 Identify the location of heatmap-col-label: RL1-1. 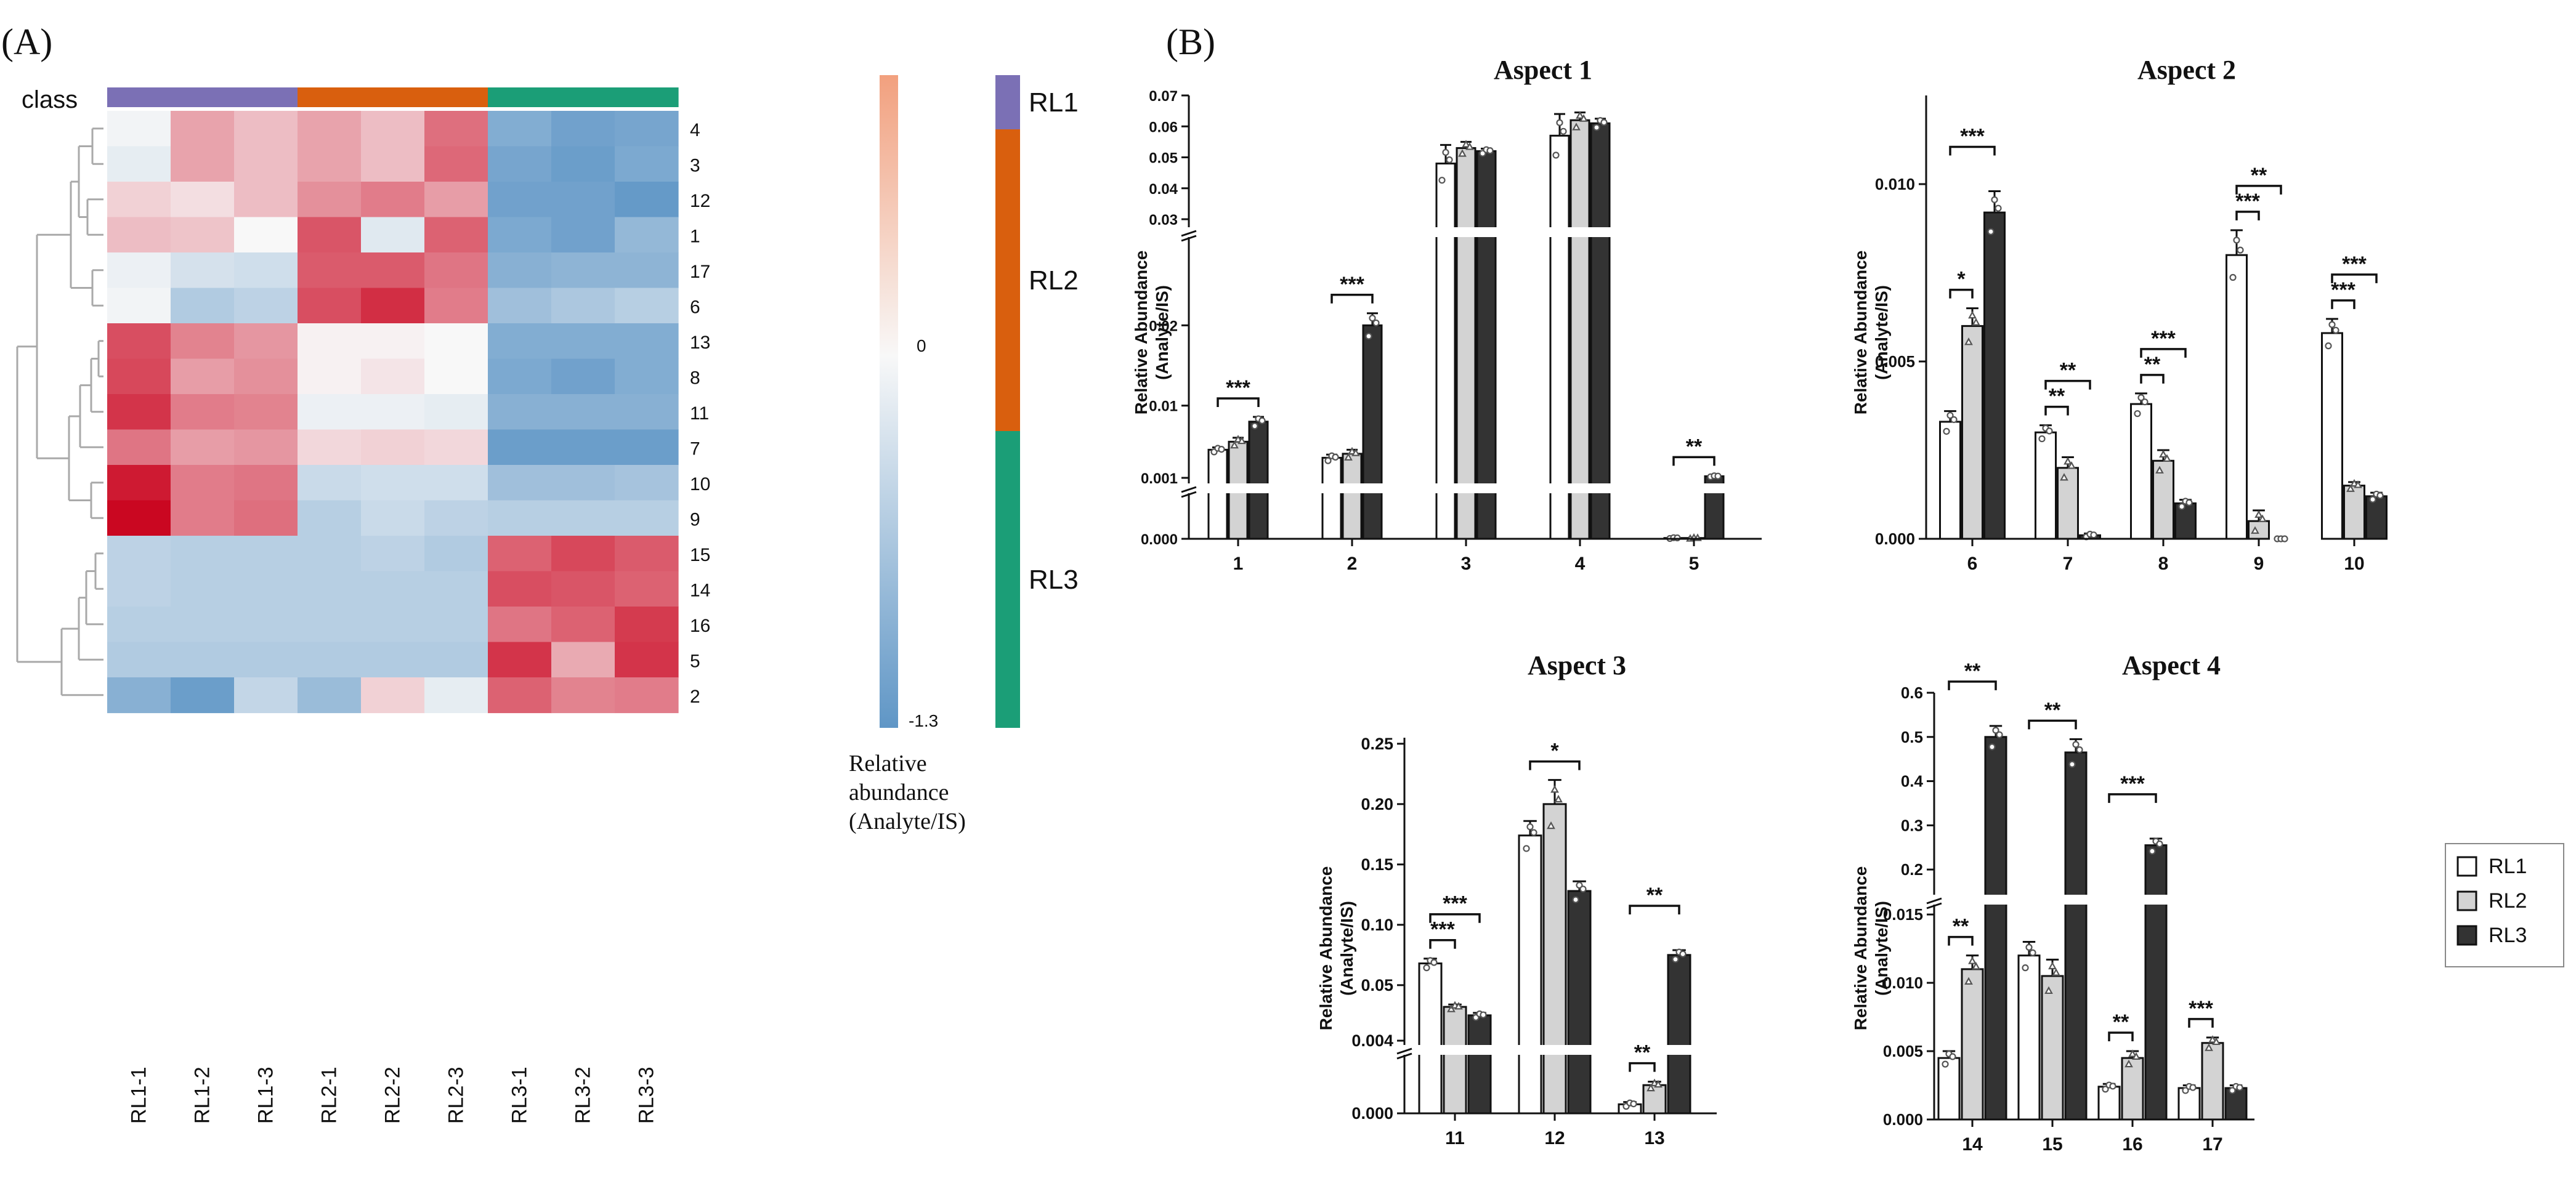
(139, 1095).